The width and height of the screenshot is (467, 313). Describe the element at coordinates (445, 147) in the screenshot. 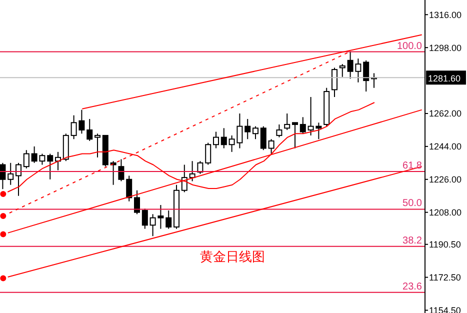

I see `y-tick-label: 1244.00` at that location.